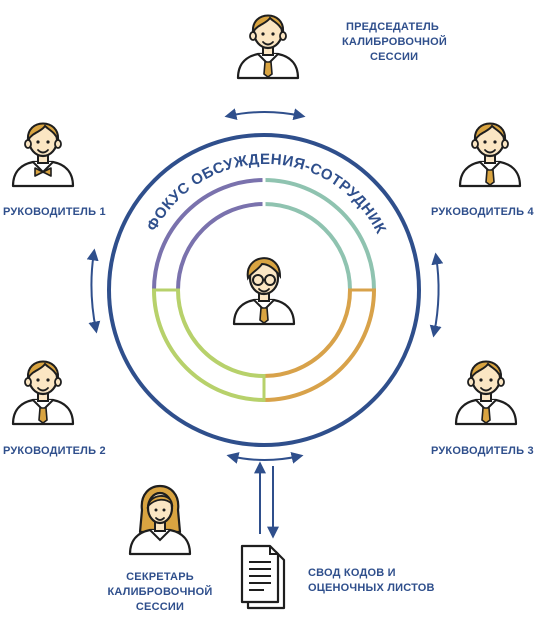 The width and height of the screenshot is (539, 617). I want to click on manager1-label-text: РУКОВОДИТЕЛЬ 1, so click(54, 212).